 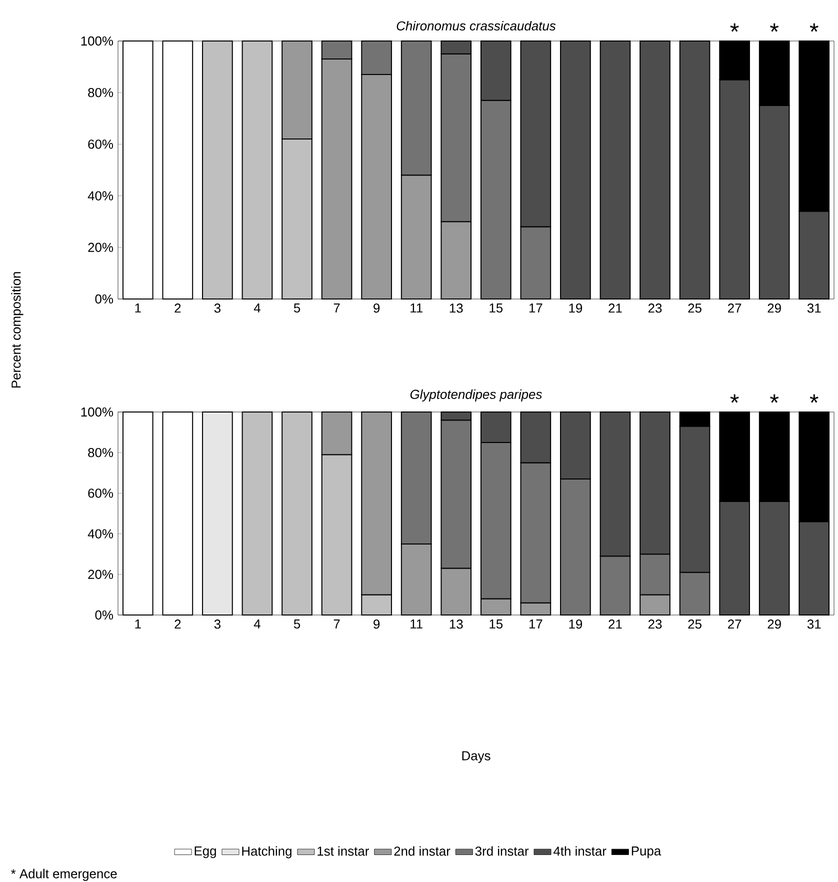 What do you see at coordinates (267, 852) in the screenshot?
I see `legend-label: Hatching` at bounding box center [267, 852].